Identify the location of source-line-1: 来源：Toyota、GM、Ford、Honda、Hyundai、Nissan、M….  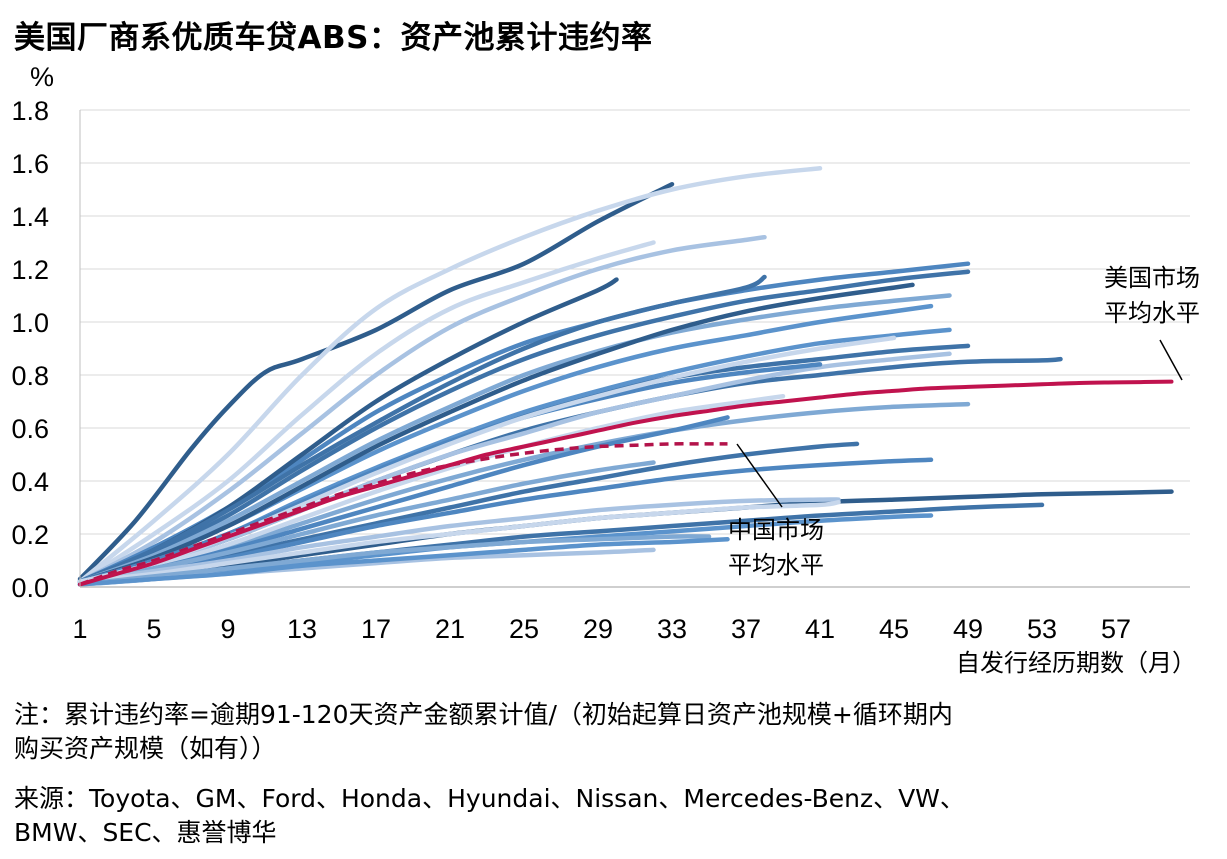
(489, 798).